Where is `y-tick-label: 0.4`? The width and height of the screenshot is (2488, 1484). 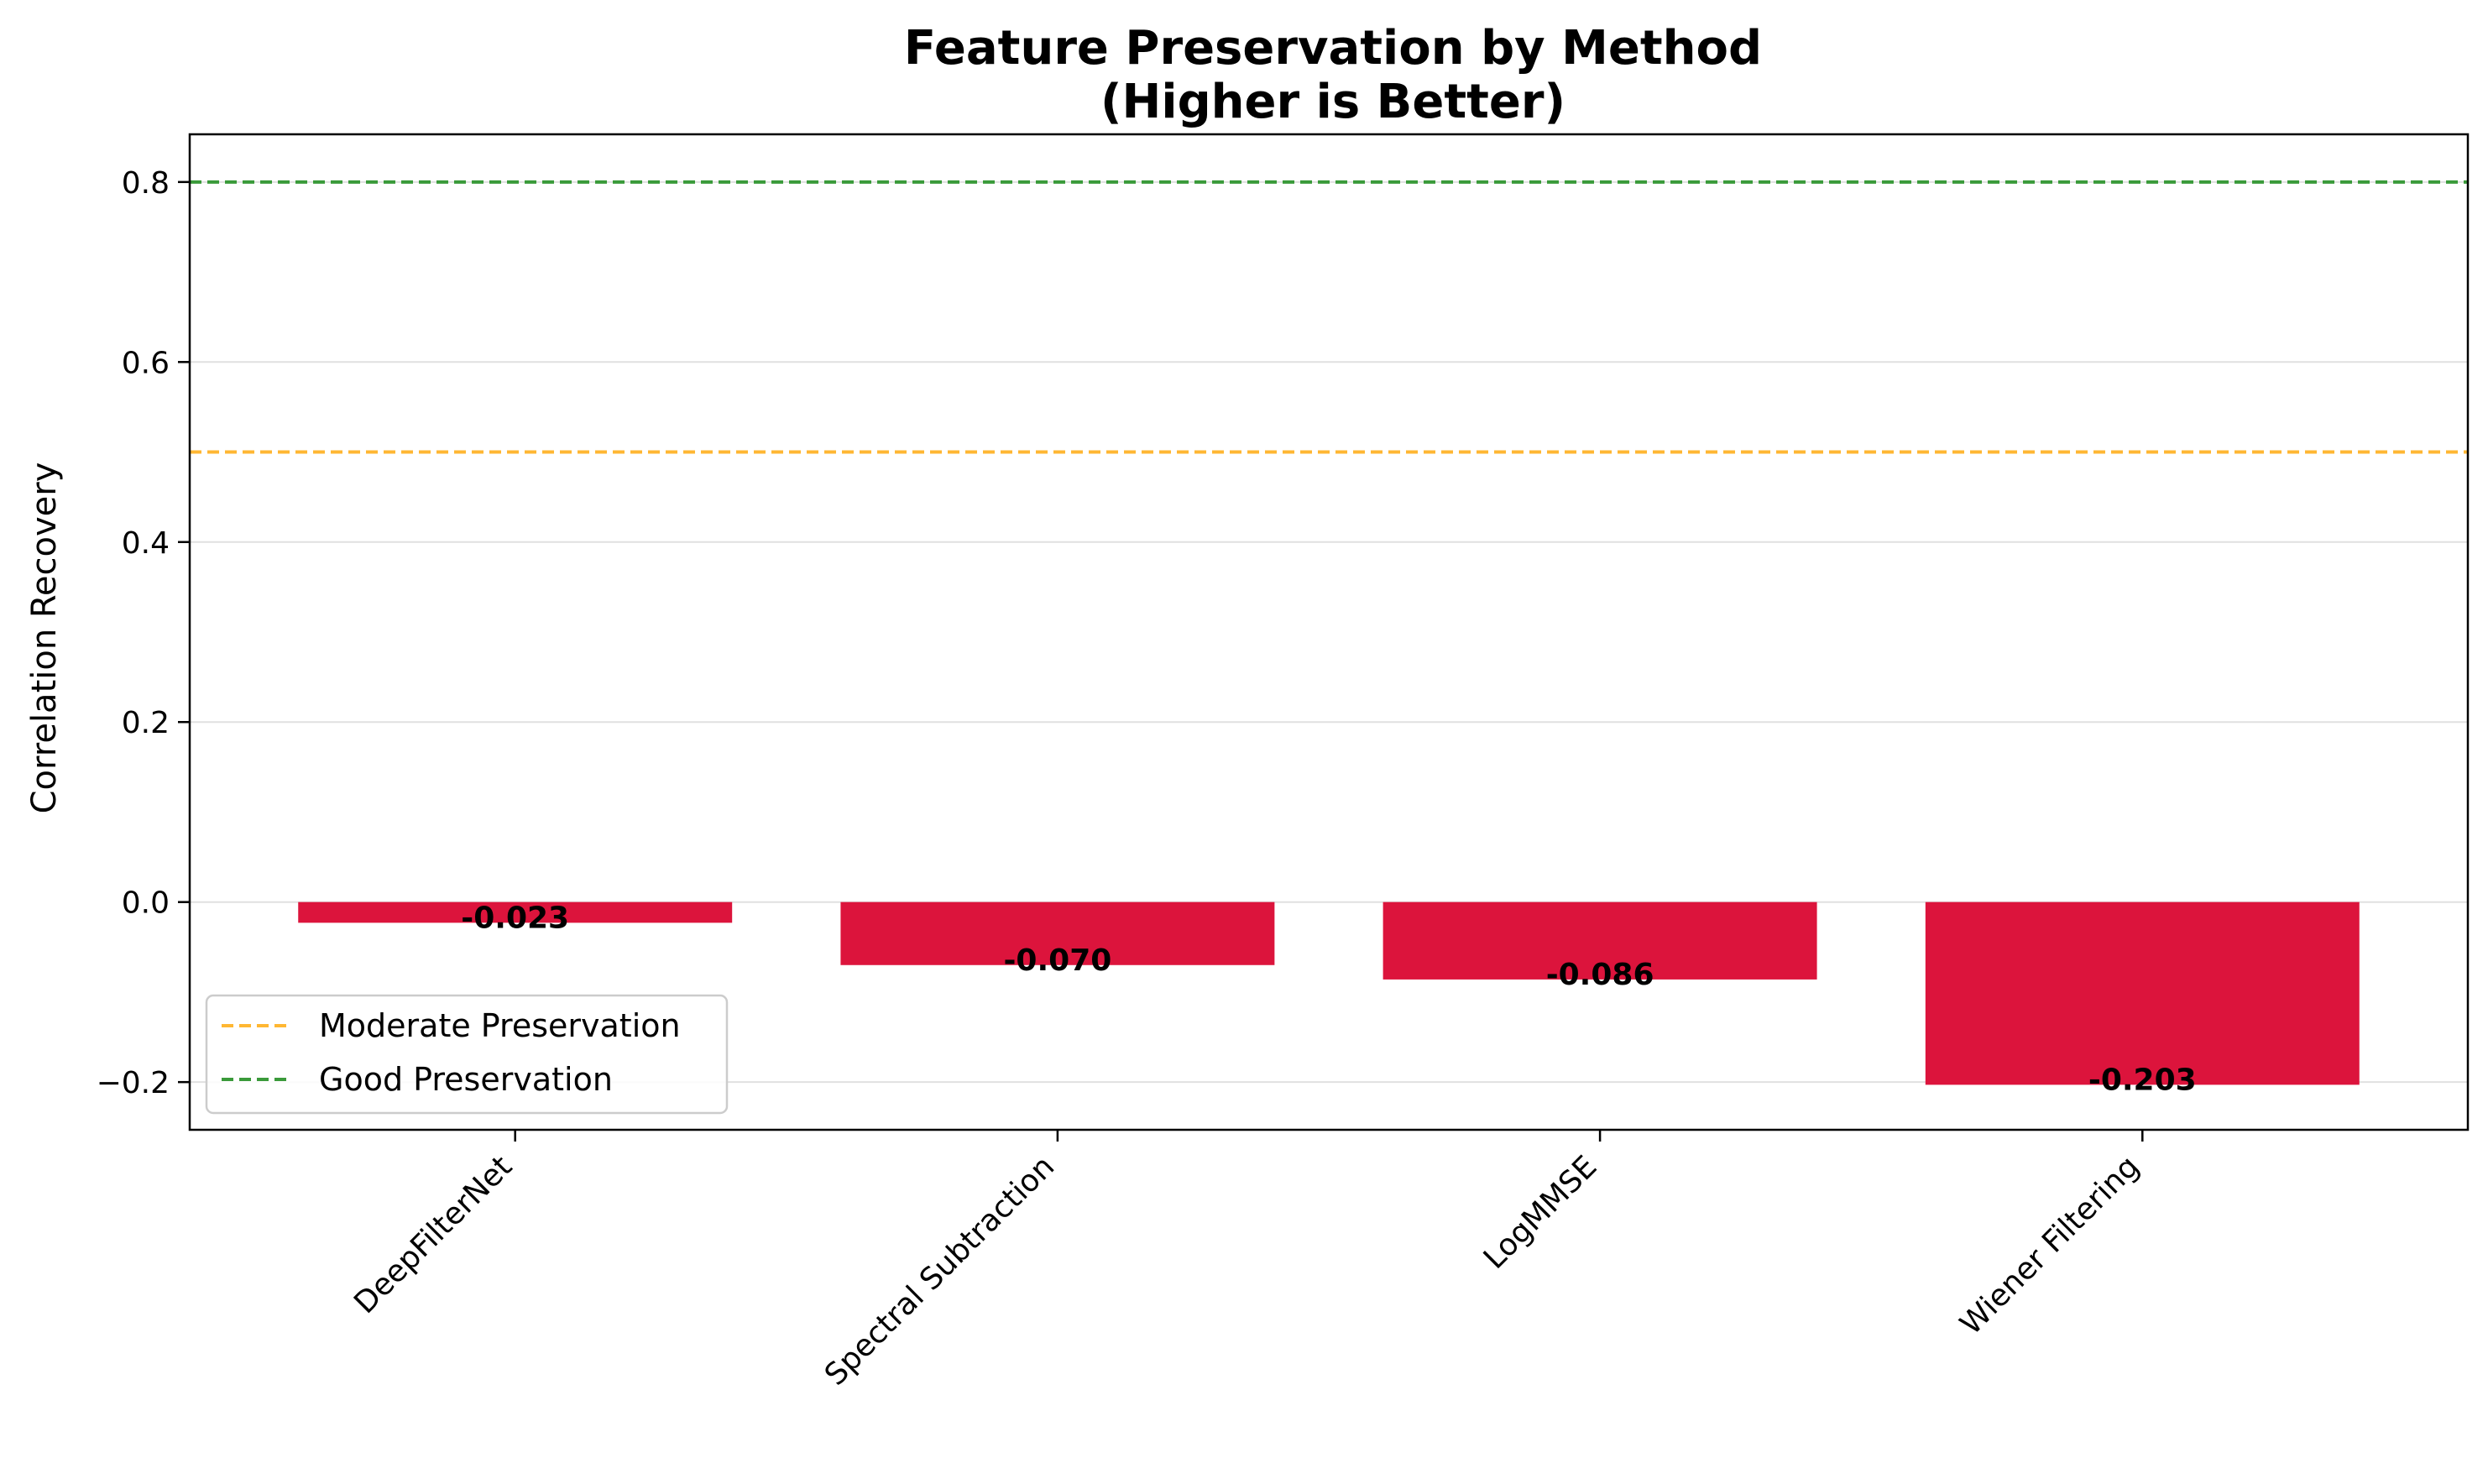 y-tick-label: 0.4 is located at coordinates (146, 543).